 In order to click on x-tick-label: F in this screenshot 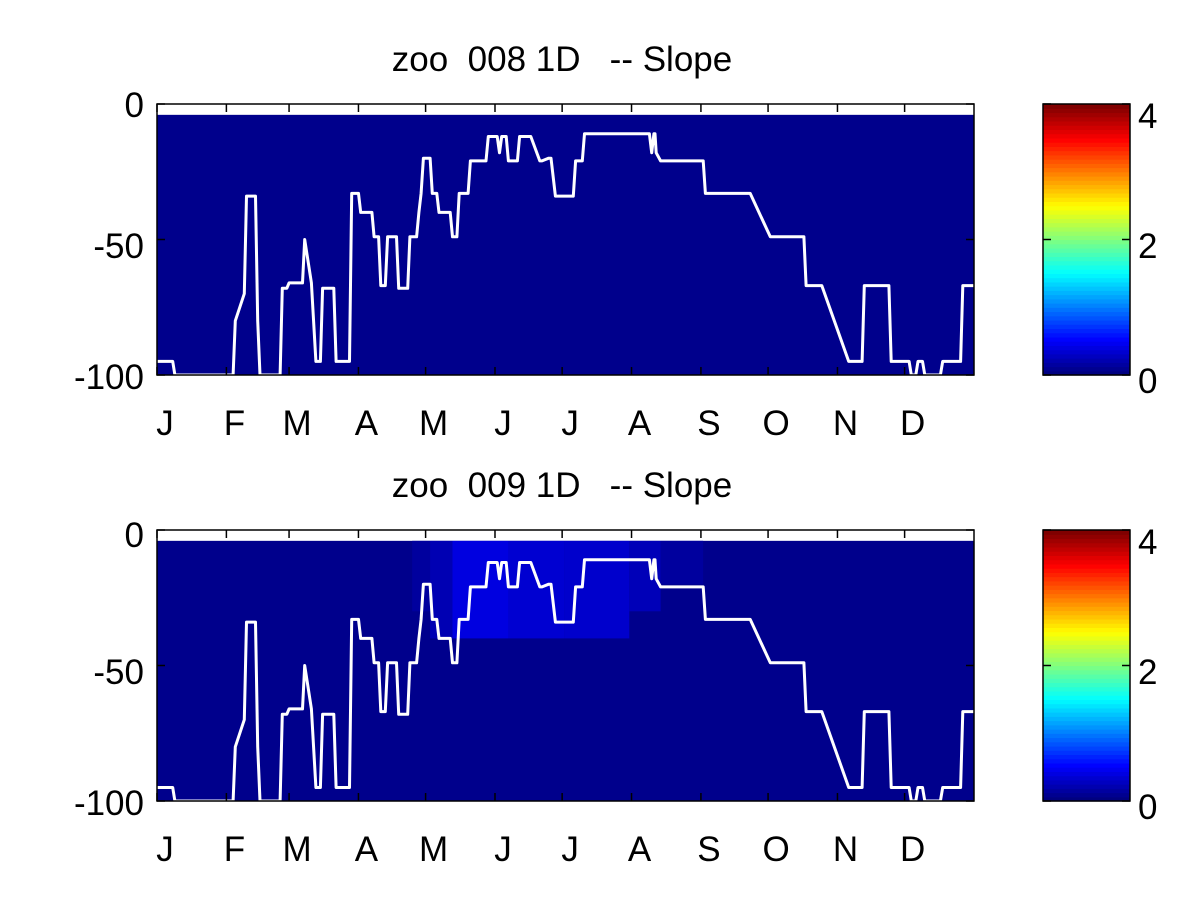, I will do `click(234, 423)`.